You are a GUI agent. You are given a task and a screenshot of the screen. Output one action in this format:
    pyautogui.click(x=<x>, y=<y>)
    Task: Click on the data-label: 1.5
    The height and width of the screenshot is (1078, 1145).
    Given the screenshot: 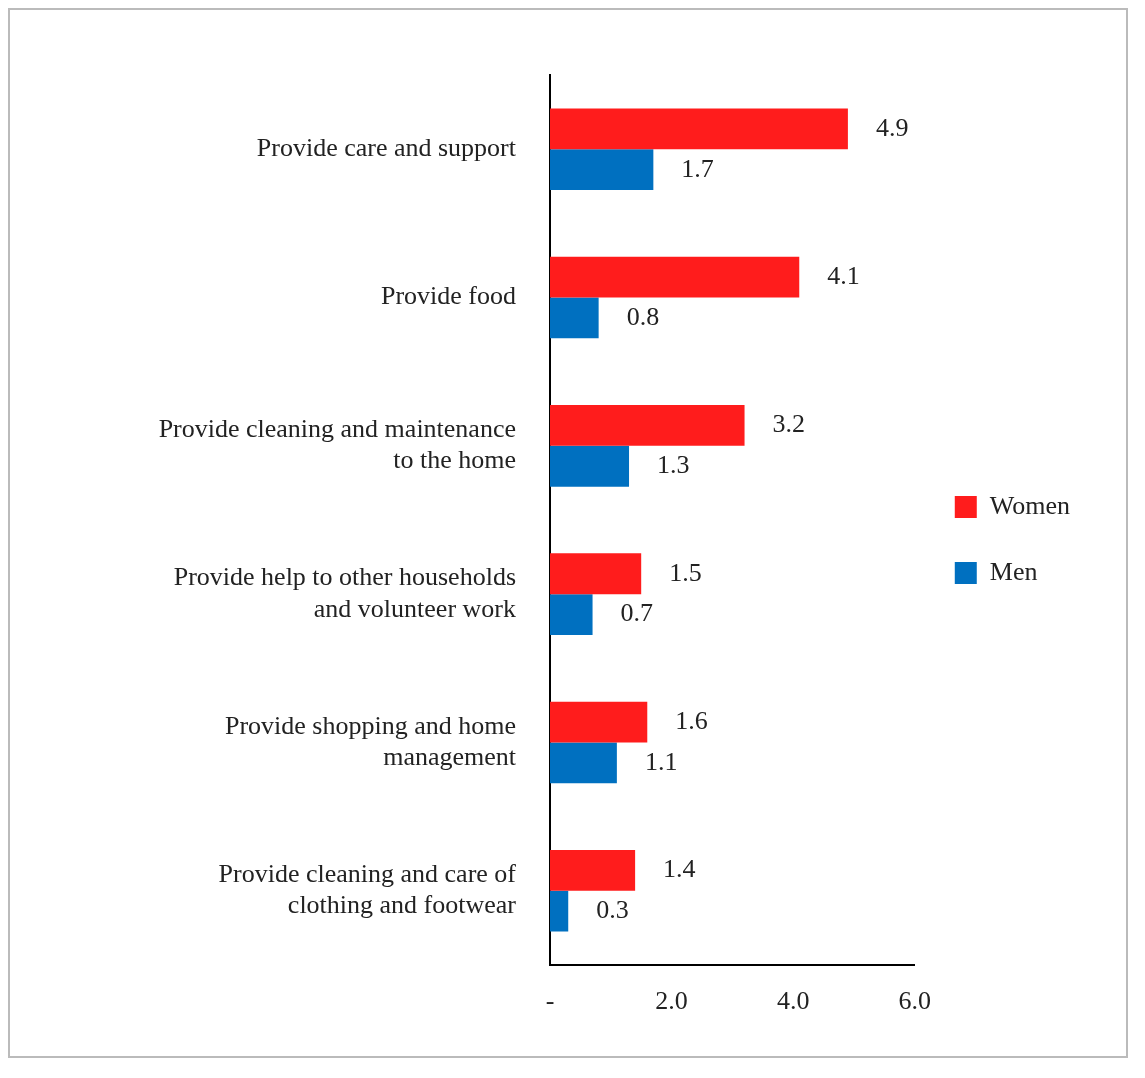 What is the action you would take?
    pyautogui.click(x=685, y=572)
    